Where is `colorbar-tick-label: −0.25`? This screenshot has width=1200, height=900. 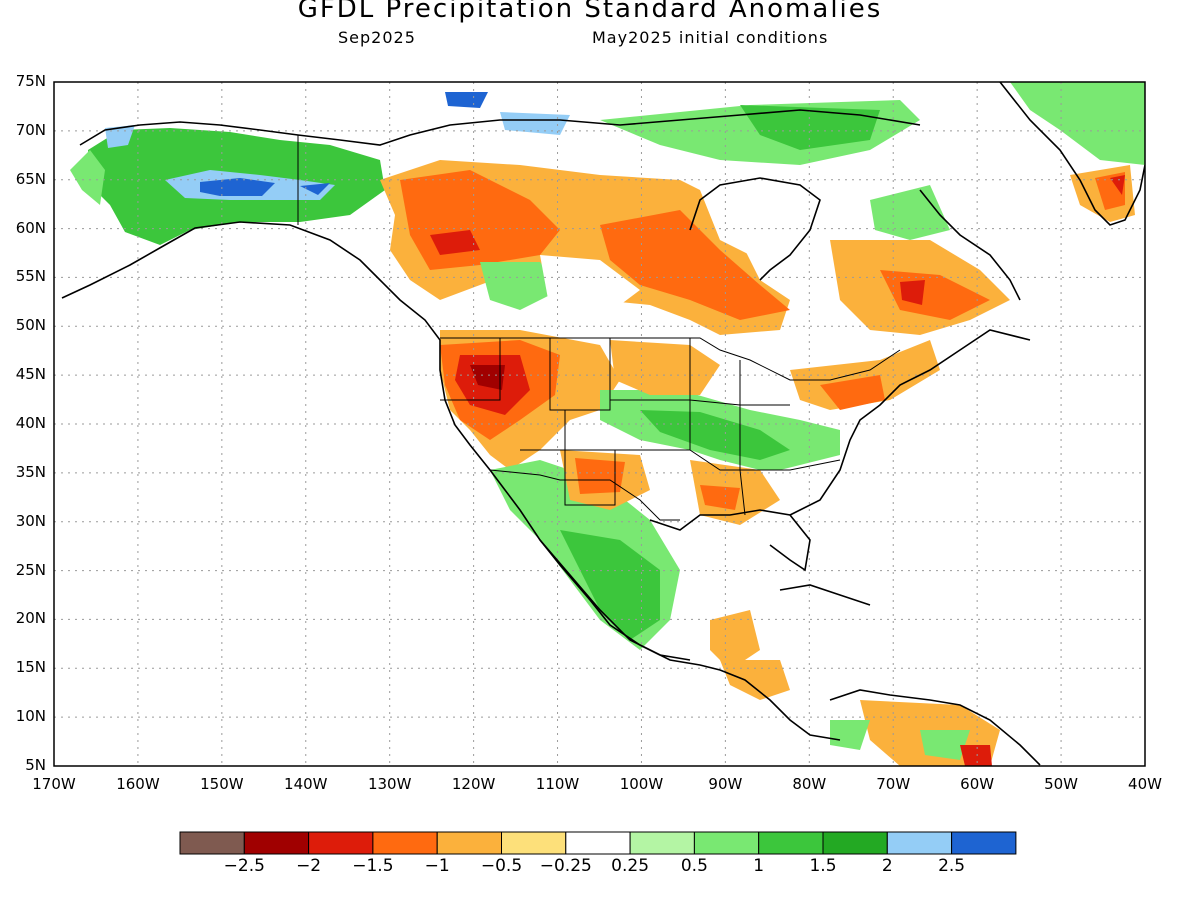 colorbar-tick-label: −0.25 is located at coordinates (565, 866).